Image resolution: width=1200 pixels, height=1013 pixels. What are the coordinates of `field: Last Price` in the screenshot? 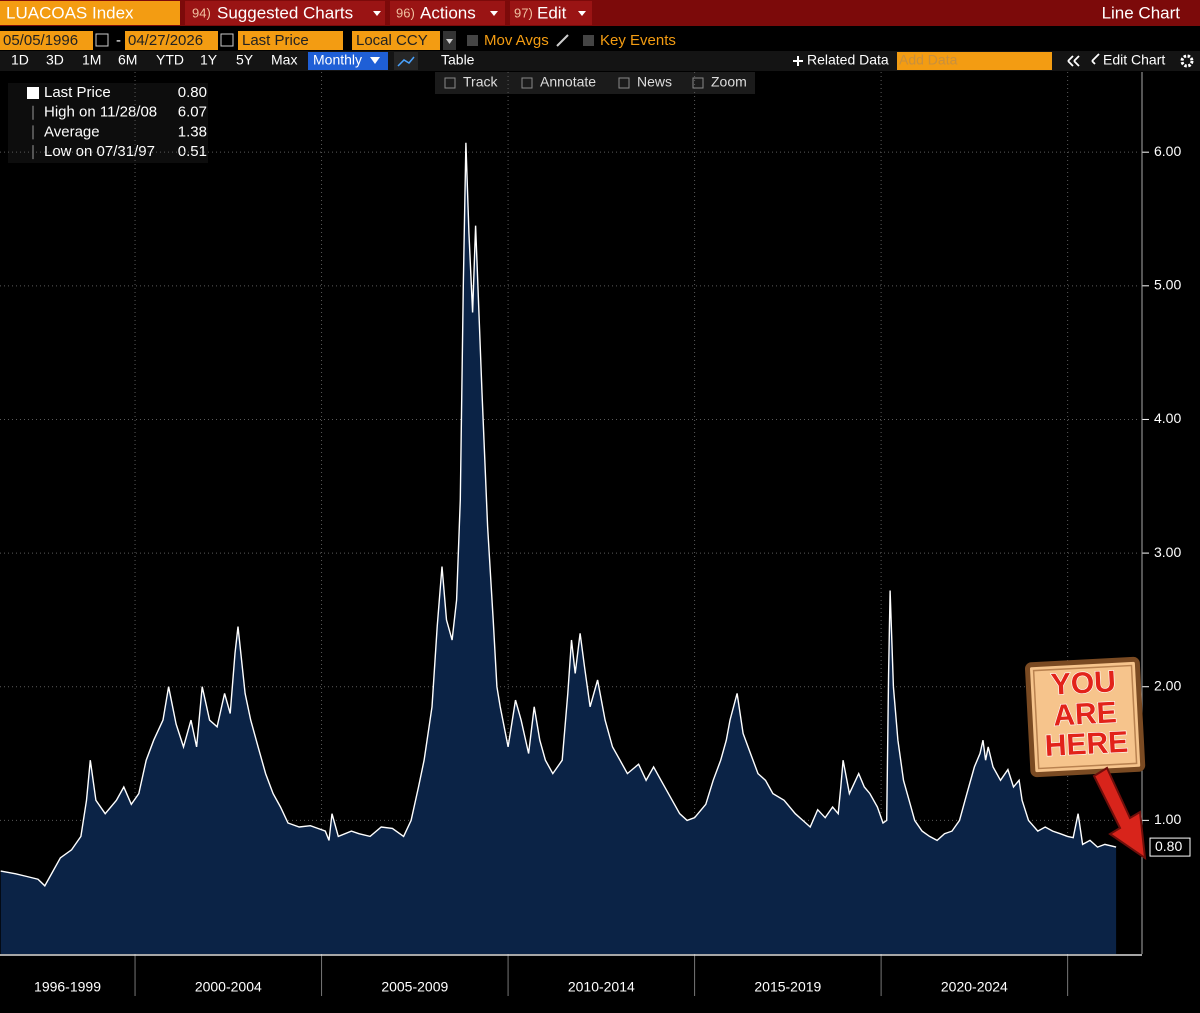 It's located at (275, 40).